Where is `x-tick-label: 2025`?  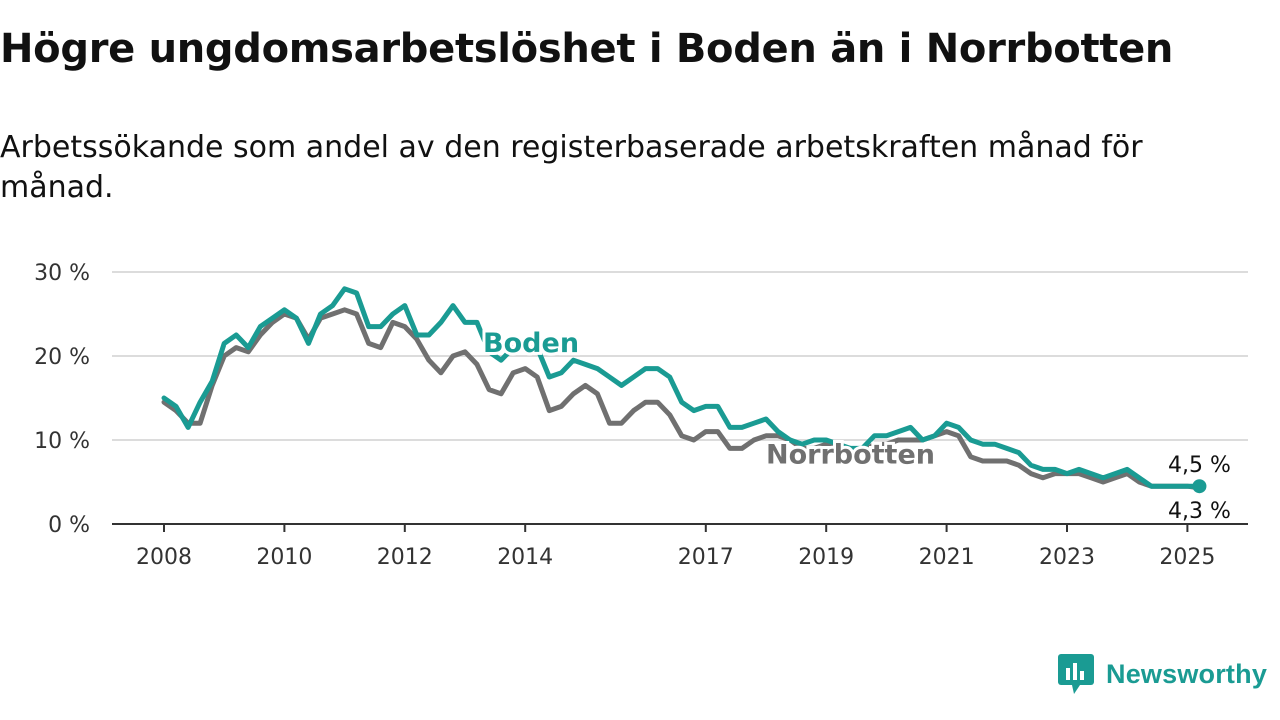 x-tick-label: 2025 is located at coordinates (1187, 557).